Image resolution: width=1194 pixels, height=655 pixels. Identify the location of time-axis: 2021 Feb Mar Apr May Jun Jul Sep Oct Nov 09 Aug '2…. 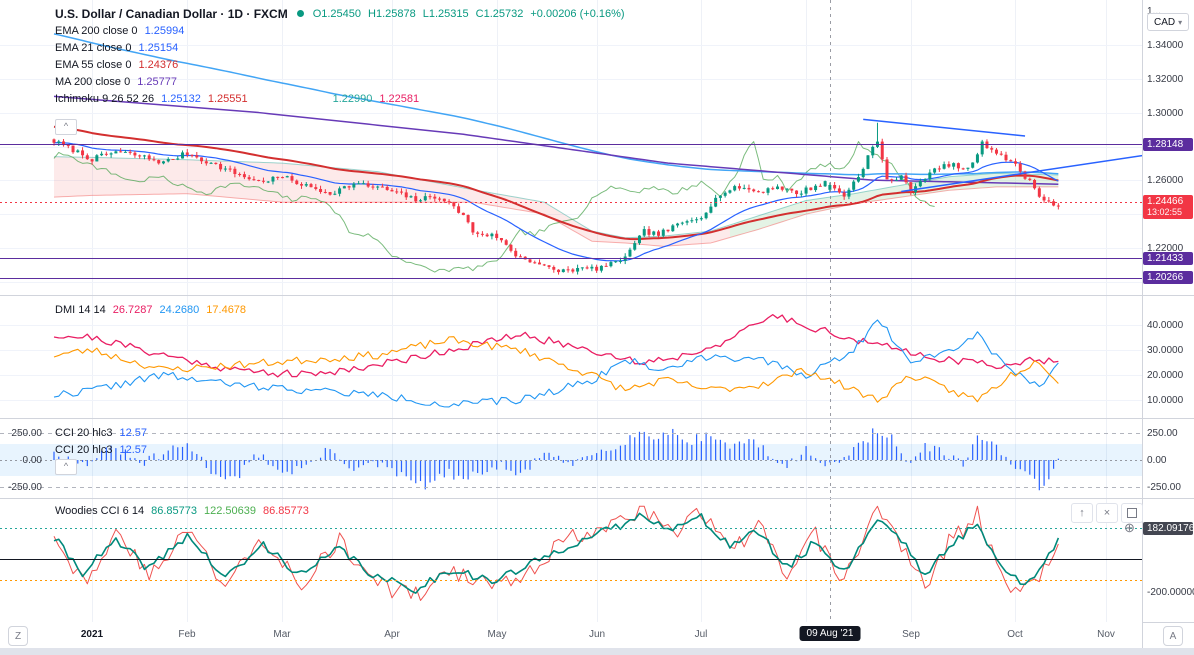
(571, 635).